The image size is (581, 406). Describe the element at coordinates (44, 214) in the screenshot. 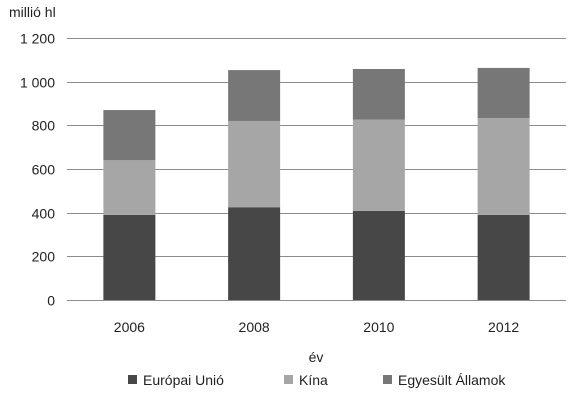

I see `y-tick-label: 400` at that location.